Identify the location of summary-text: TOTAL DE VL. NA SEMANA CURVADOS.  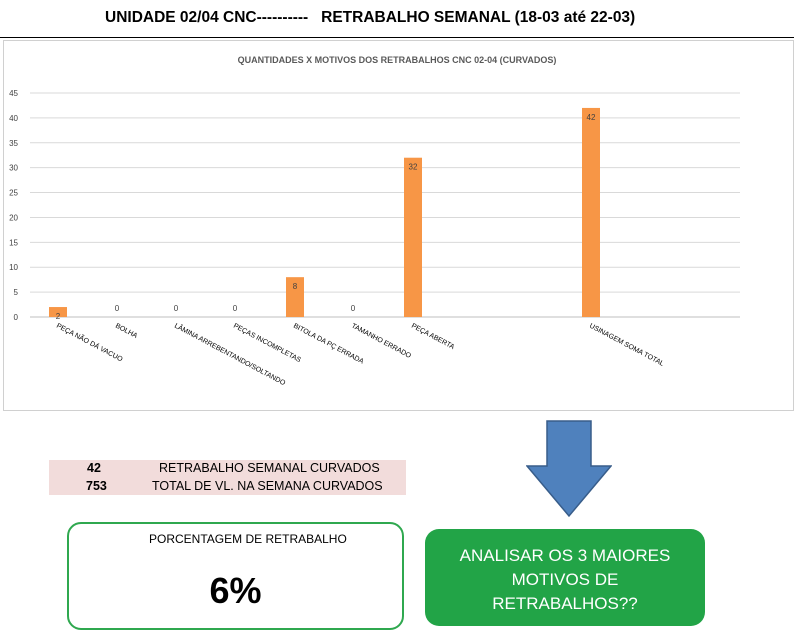
(267, 486).